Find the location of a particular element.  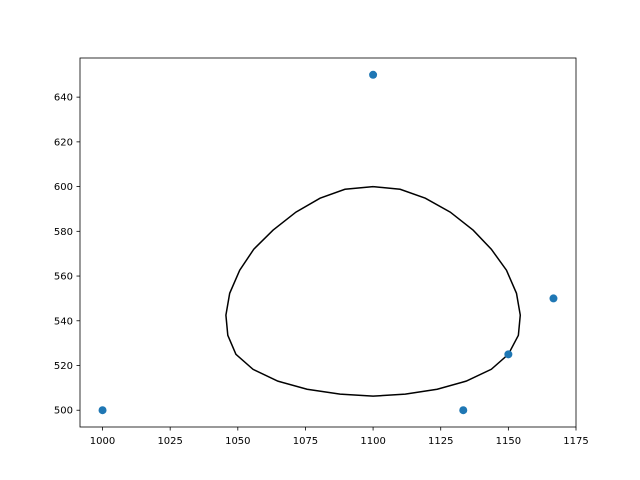

y-tick-label: 580 is located at coordinates (63, 232).